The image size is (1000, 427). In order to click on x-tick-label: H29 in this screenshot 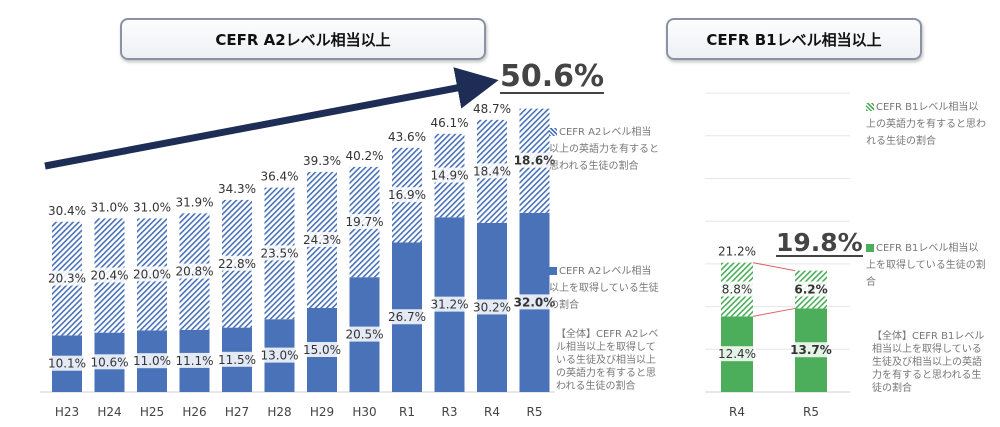, I will do `click(322, 412)`.